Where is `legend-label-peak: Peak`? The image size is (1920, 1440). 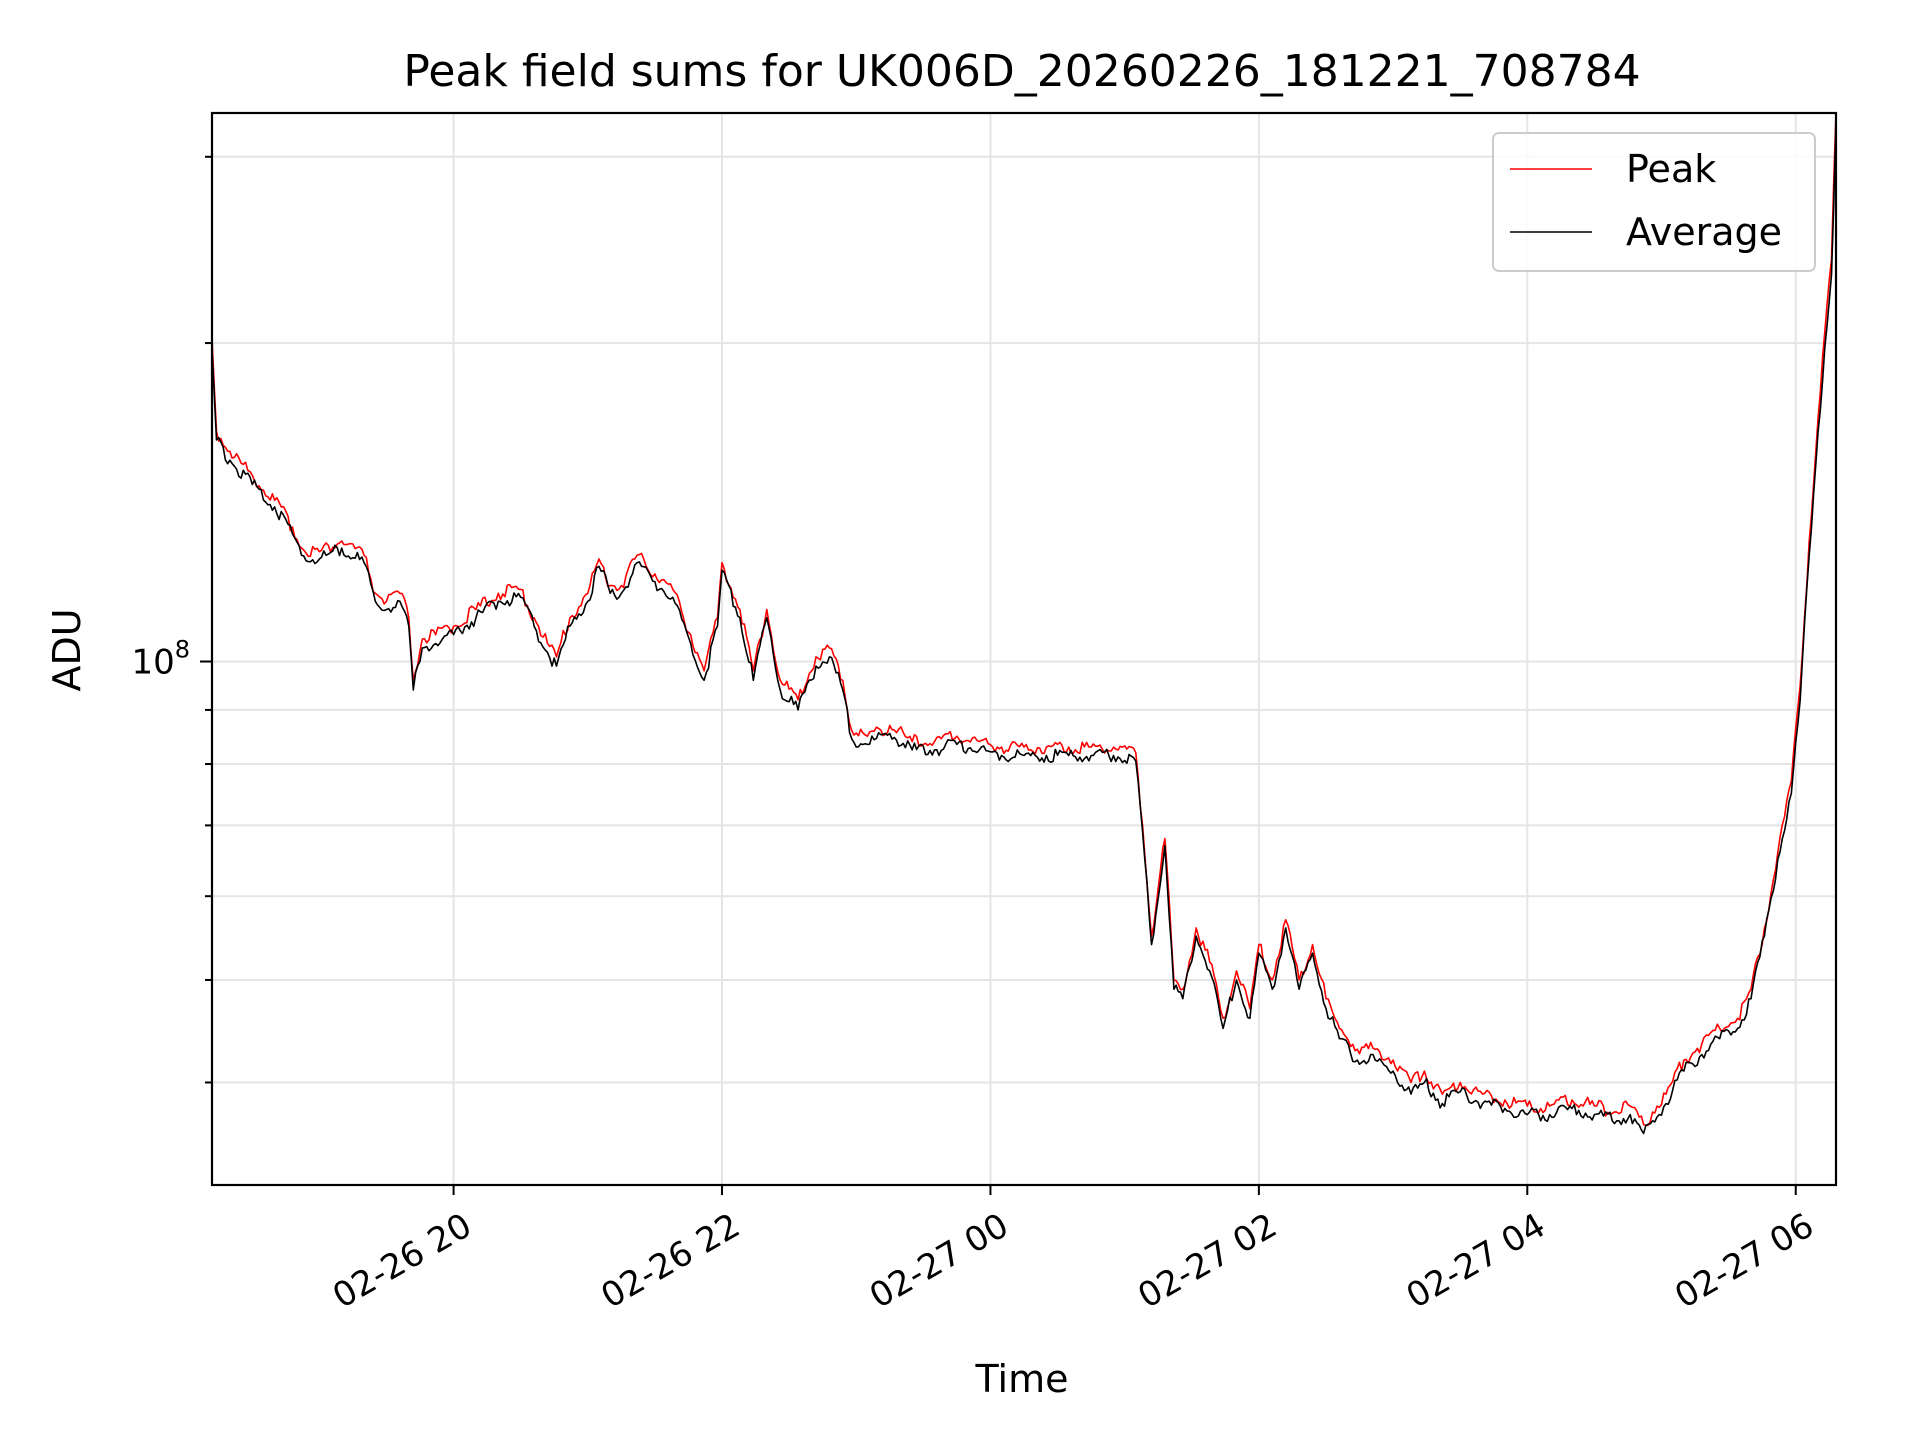
legend-label-peak: Peak is located at coordinates (1671, 169).